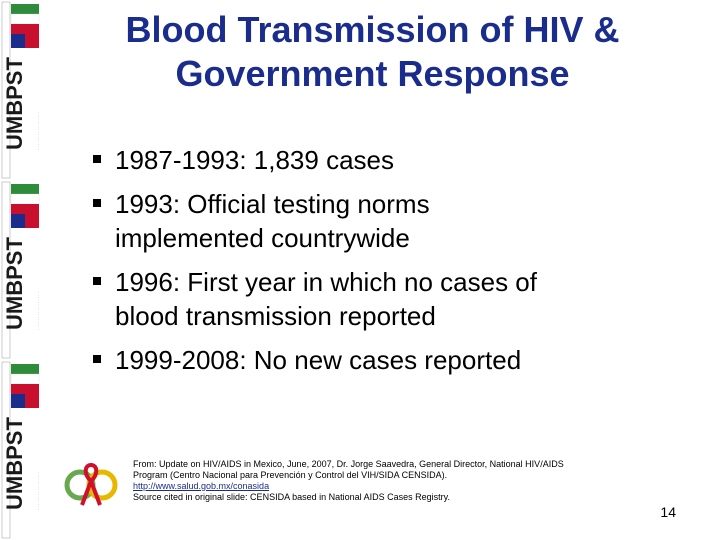 Image resolution: width=720 pixels, height=540 pixels. What do you see at coordinates (201, 486) in the screenshot?
I see `censida-link: http://www.salud.gob.mx/conasida` at bounding box center [201, 486].